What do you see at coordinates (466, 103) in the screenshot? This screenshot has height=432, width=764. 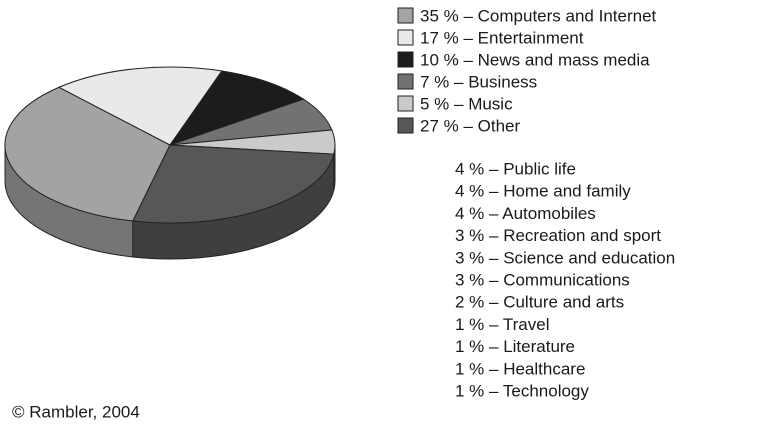 I see `legend-label: 5 % – Music` at bounding box center [466, 103].